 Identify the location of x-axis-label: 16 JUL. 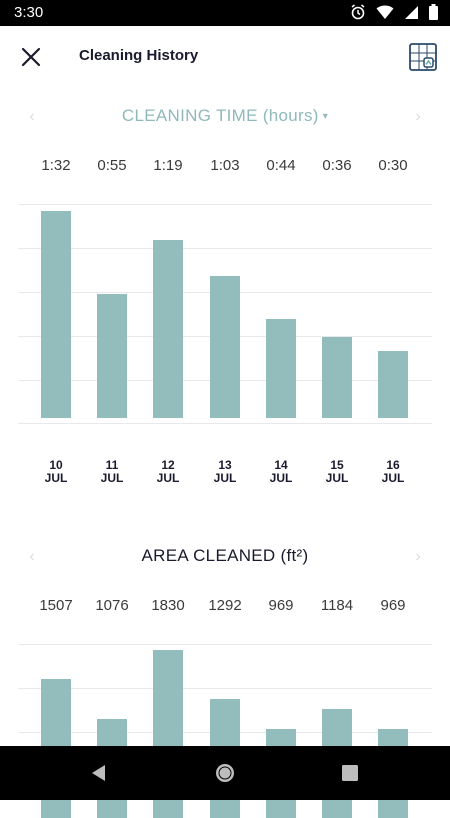
(393, 472).